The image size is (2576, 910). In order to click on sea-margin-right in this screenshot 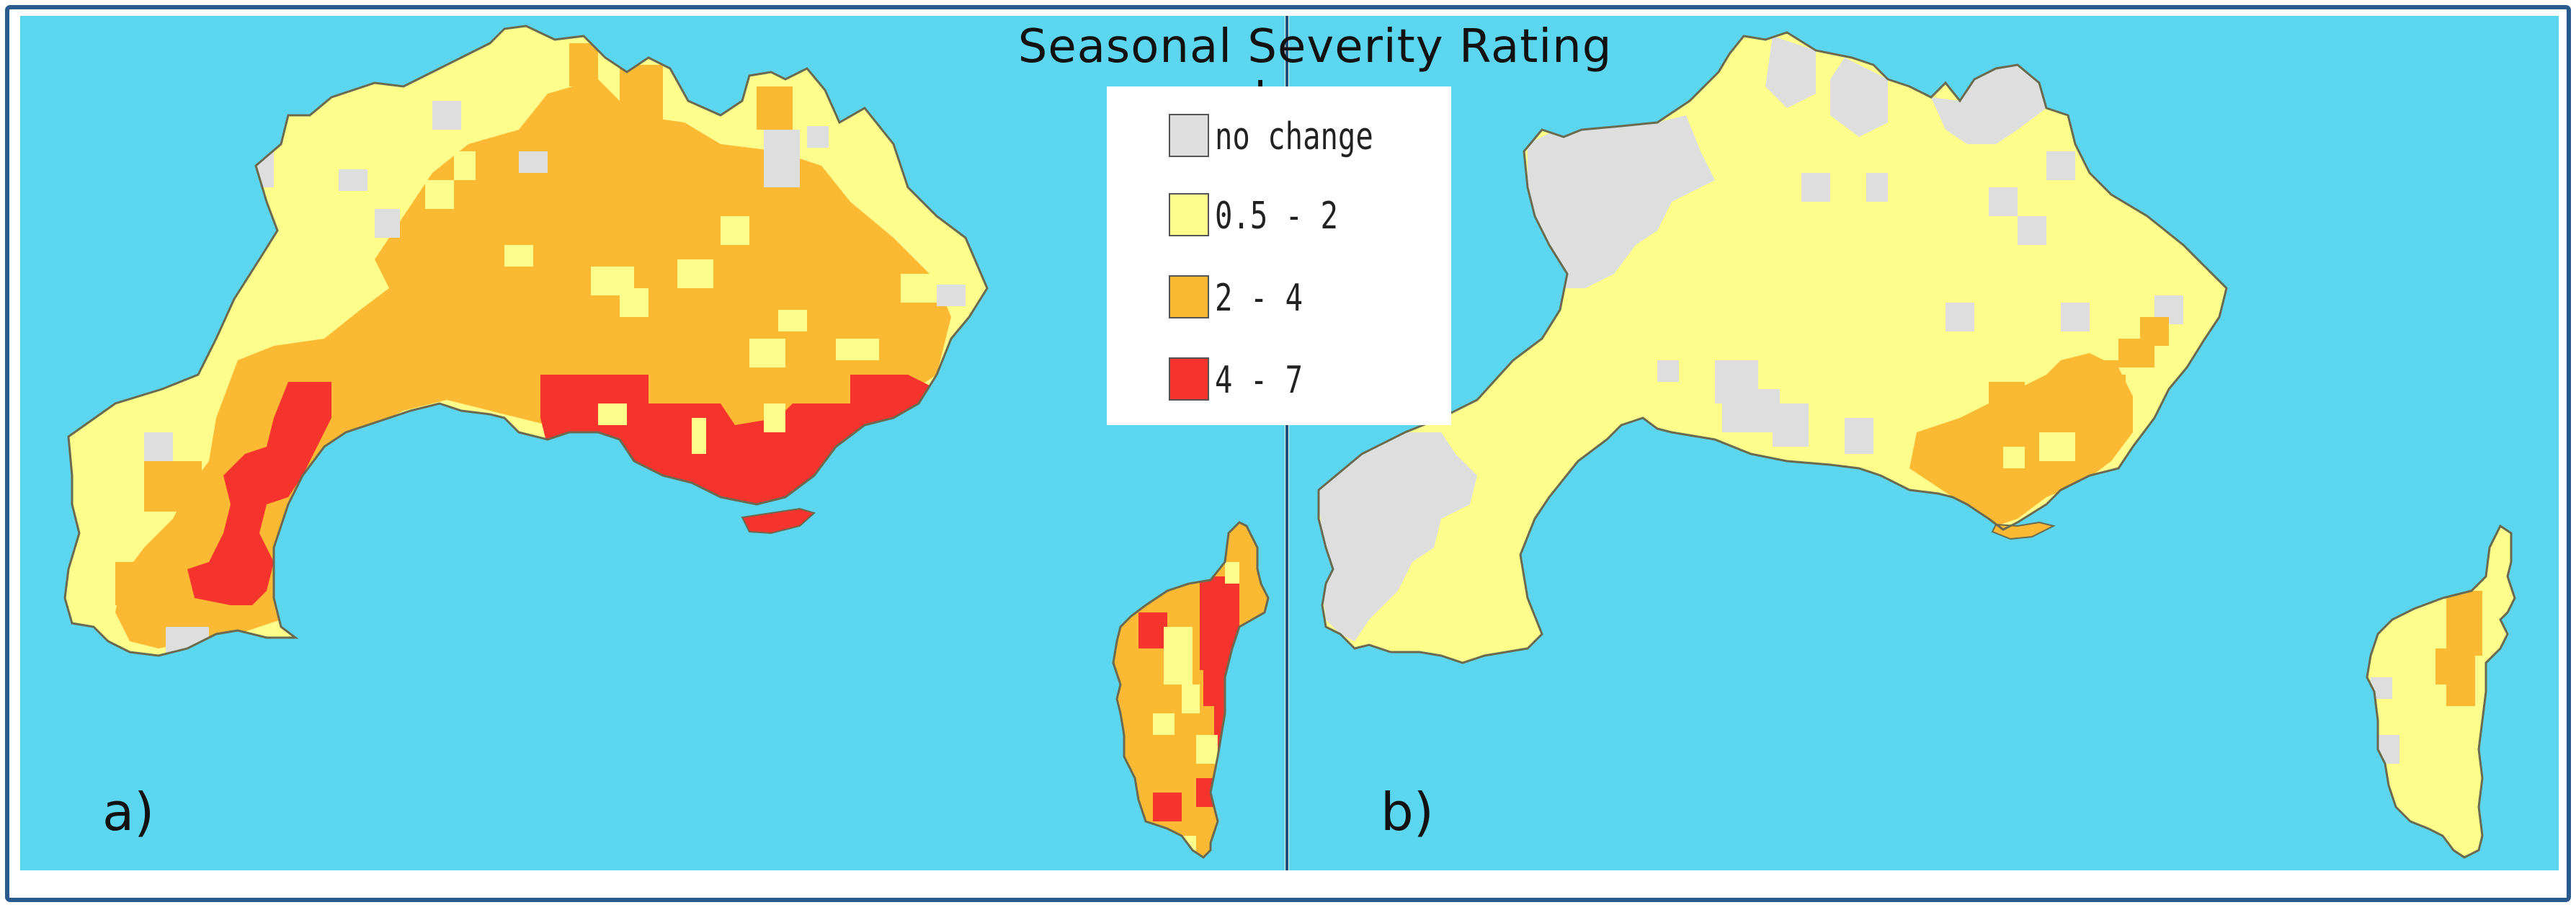, I will do `click(2541, 443)`.